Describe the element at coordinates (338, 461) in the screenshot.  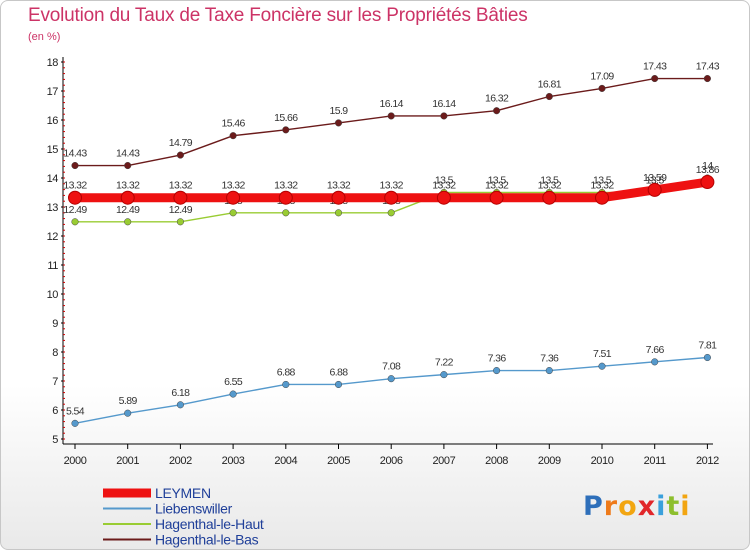
I see `x-tick-label: 2005` at that location.